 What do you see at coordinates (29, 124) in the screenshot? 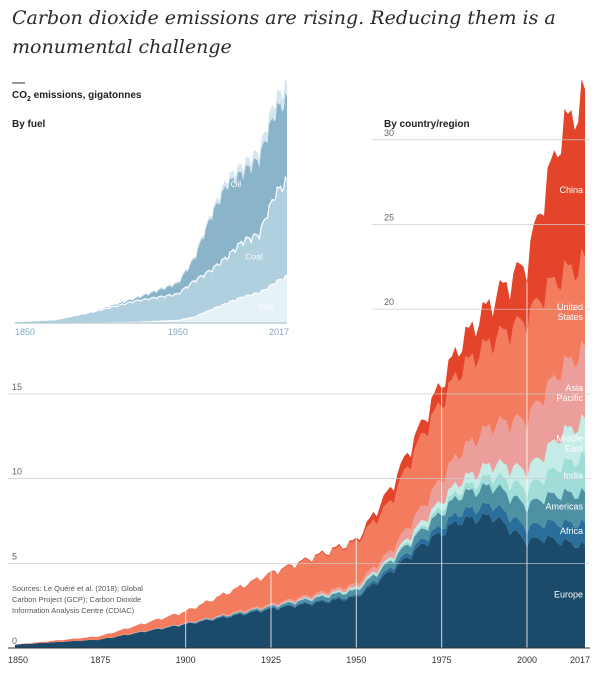
I see `inset-title: By fuel` at bounding box center [29, 124].